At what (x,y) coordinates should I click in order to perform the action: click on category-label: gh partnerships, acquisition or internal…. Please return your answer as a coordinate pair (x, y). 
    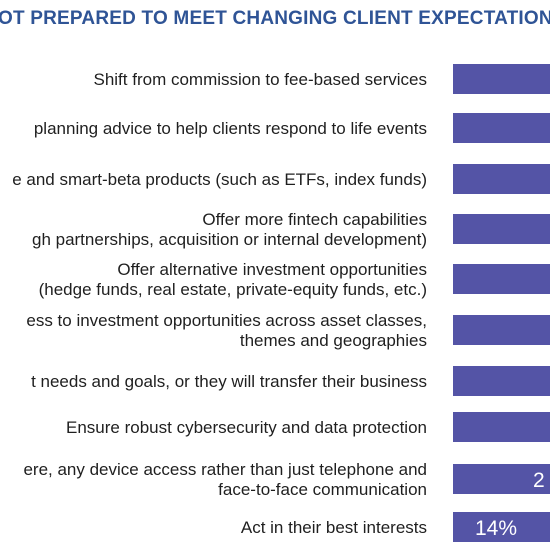
    Looking at the image, I should click on (229, 239).